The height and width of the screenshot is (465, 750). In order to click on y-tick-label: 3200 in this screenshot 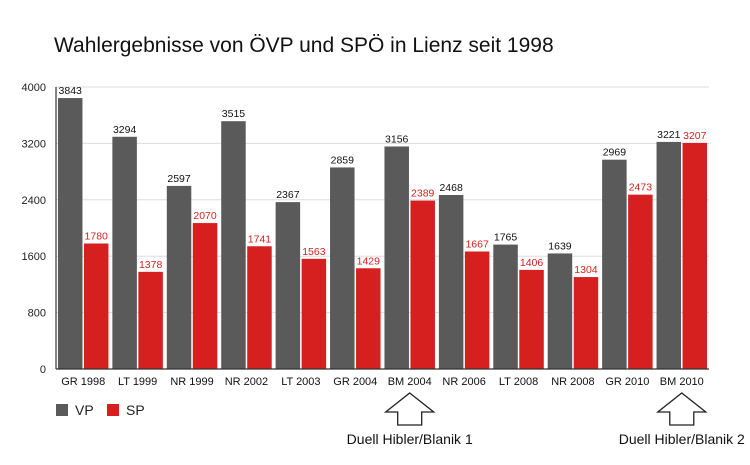, I will do `click(34, 144)`.